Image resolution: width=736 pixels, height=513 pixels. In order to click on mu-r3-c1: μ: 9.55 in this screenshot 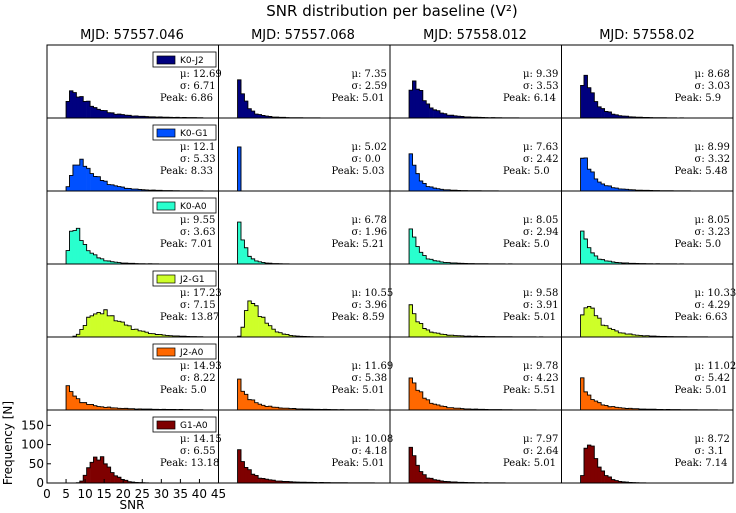, I will do `click(197, 220)`.